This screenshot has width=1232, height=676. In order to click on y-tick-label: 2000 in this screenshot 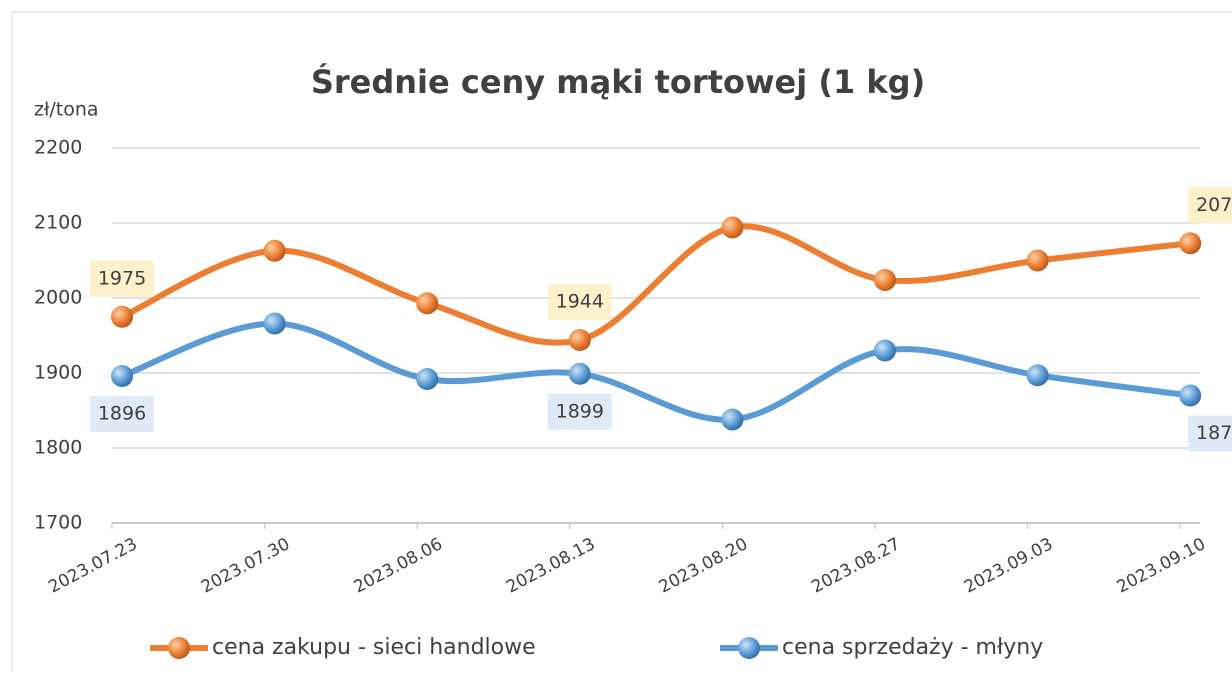, I will do `click(58, 298)`.